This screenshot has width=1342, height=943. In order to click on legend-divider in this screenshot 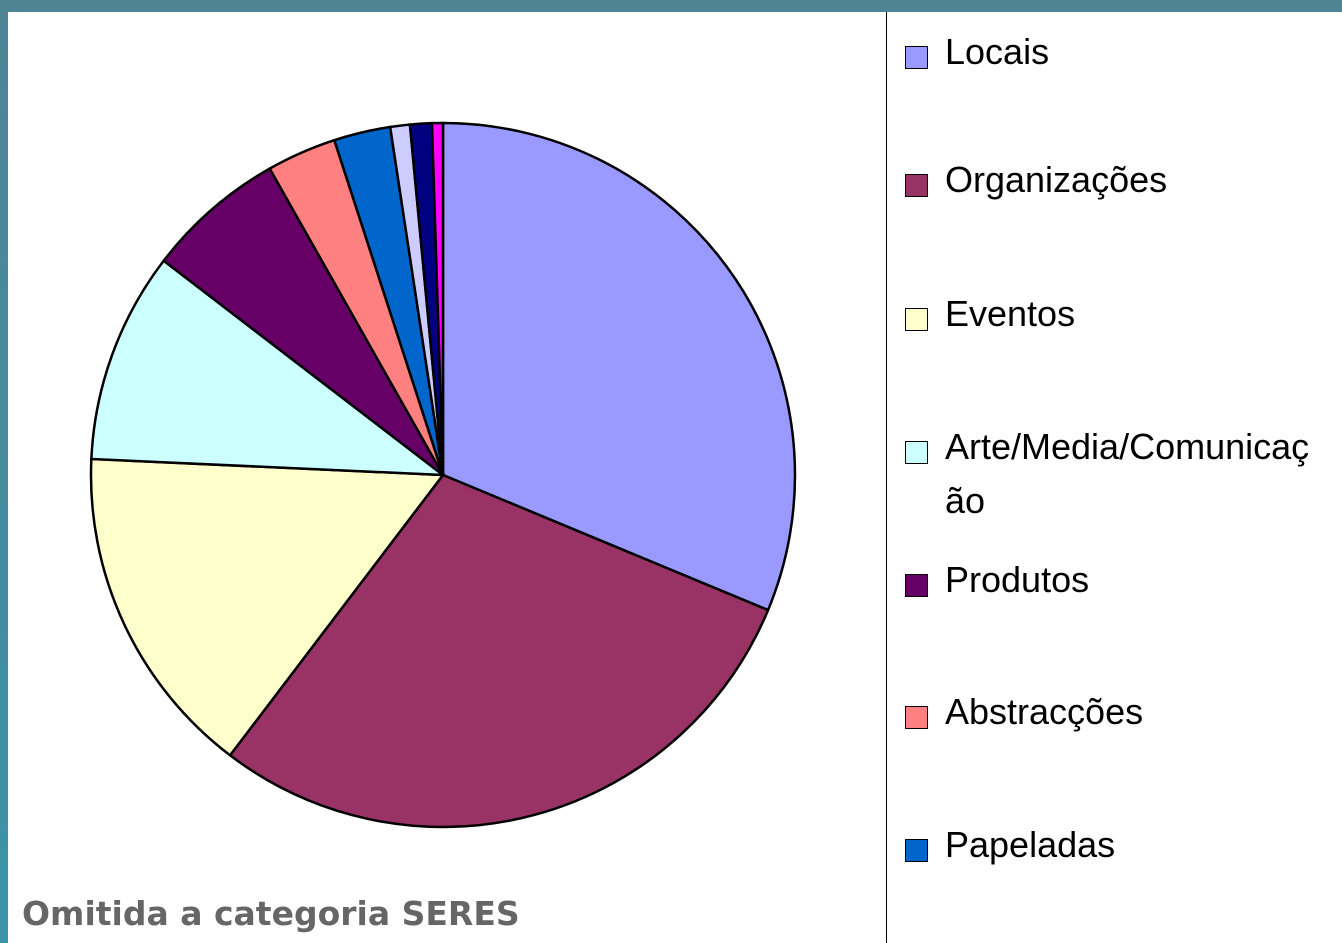, I will do `click(886, 477)`.